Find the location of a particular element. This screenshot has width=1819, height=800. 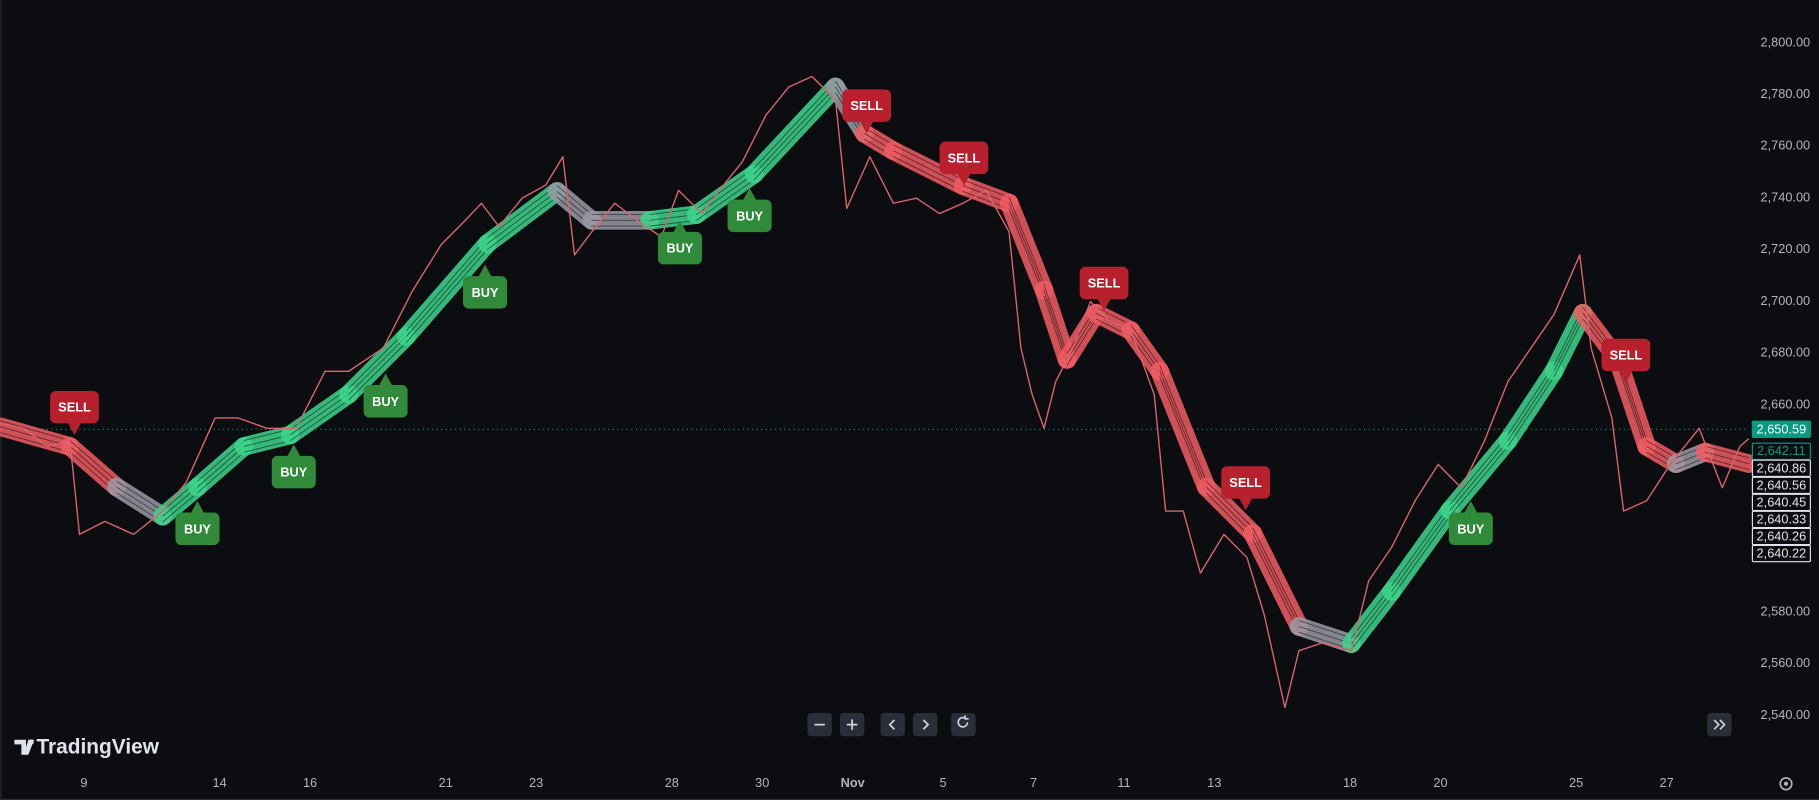

settings-button is located at coordinates (1786, 784).